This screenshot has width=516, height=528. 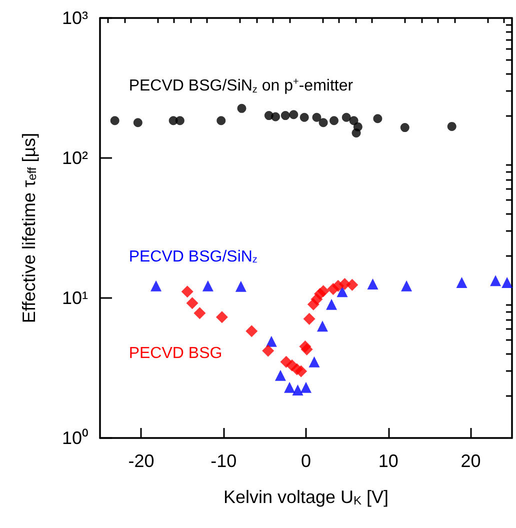 I want to click on x-tick-label: 0, so click(x=306, y=461).